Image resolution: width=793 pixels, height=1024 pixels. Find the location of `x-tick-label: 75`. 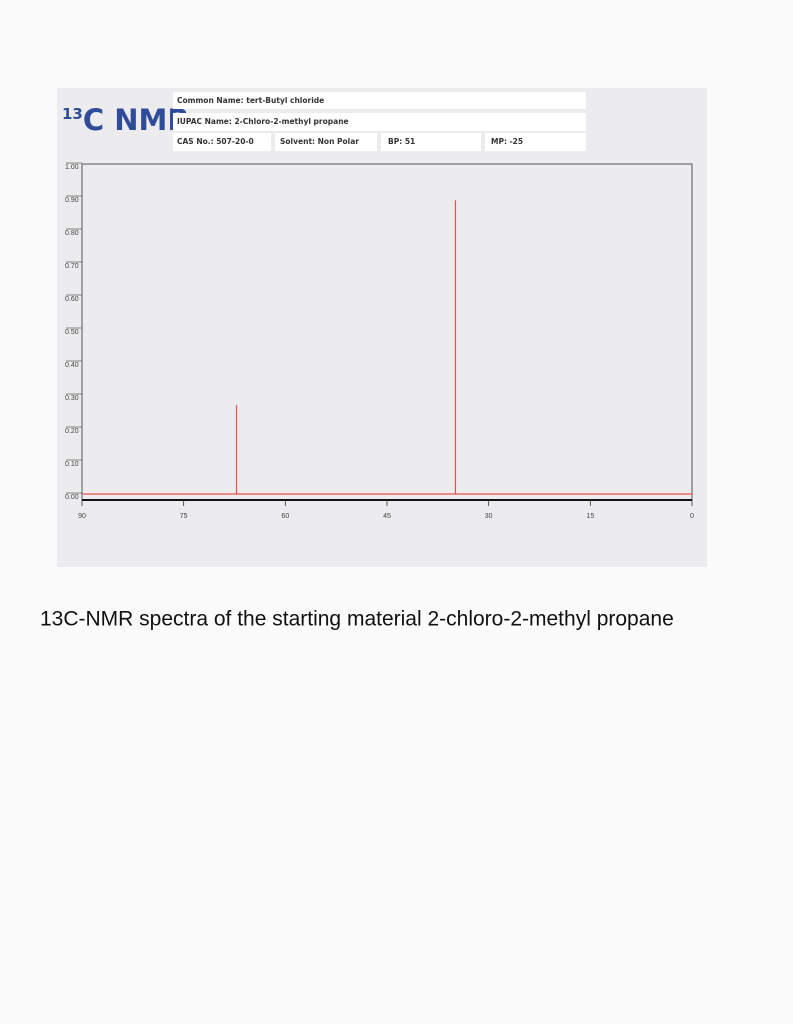

x-tick-label: 75 is located at coordinates (184, 516).